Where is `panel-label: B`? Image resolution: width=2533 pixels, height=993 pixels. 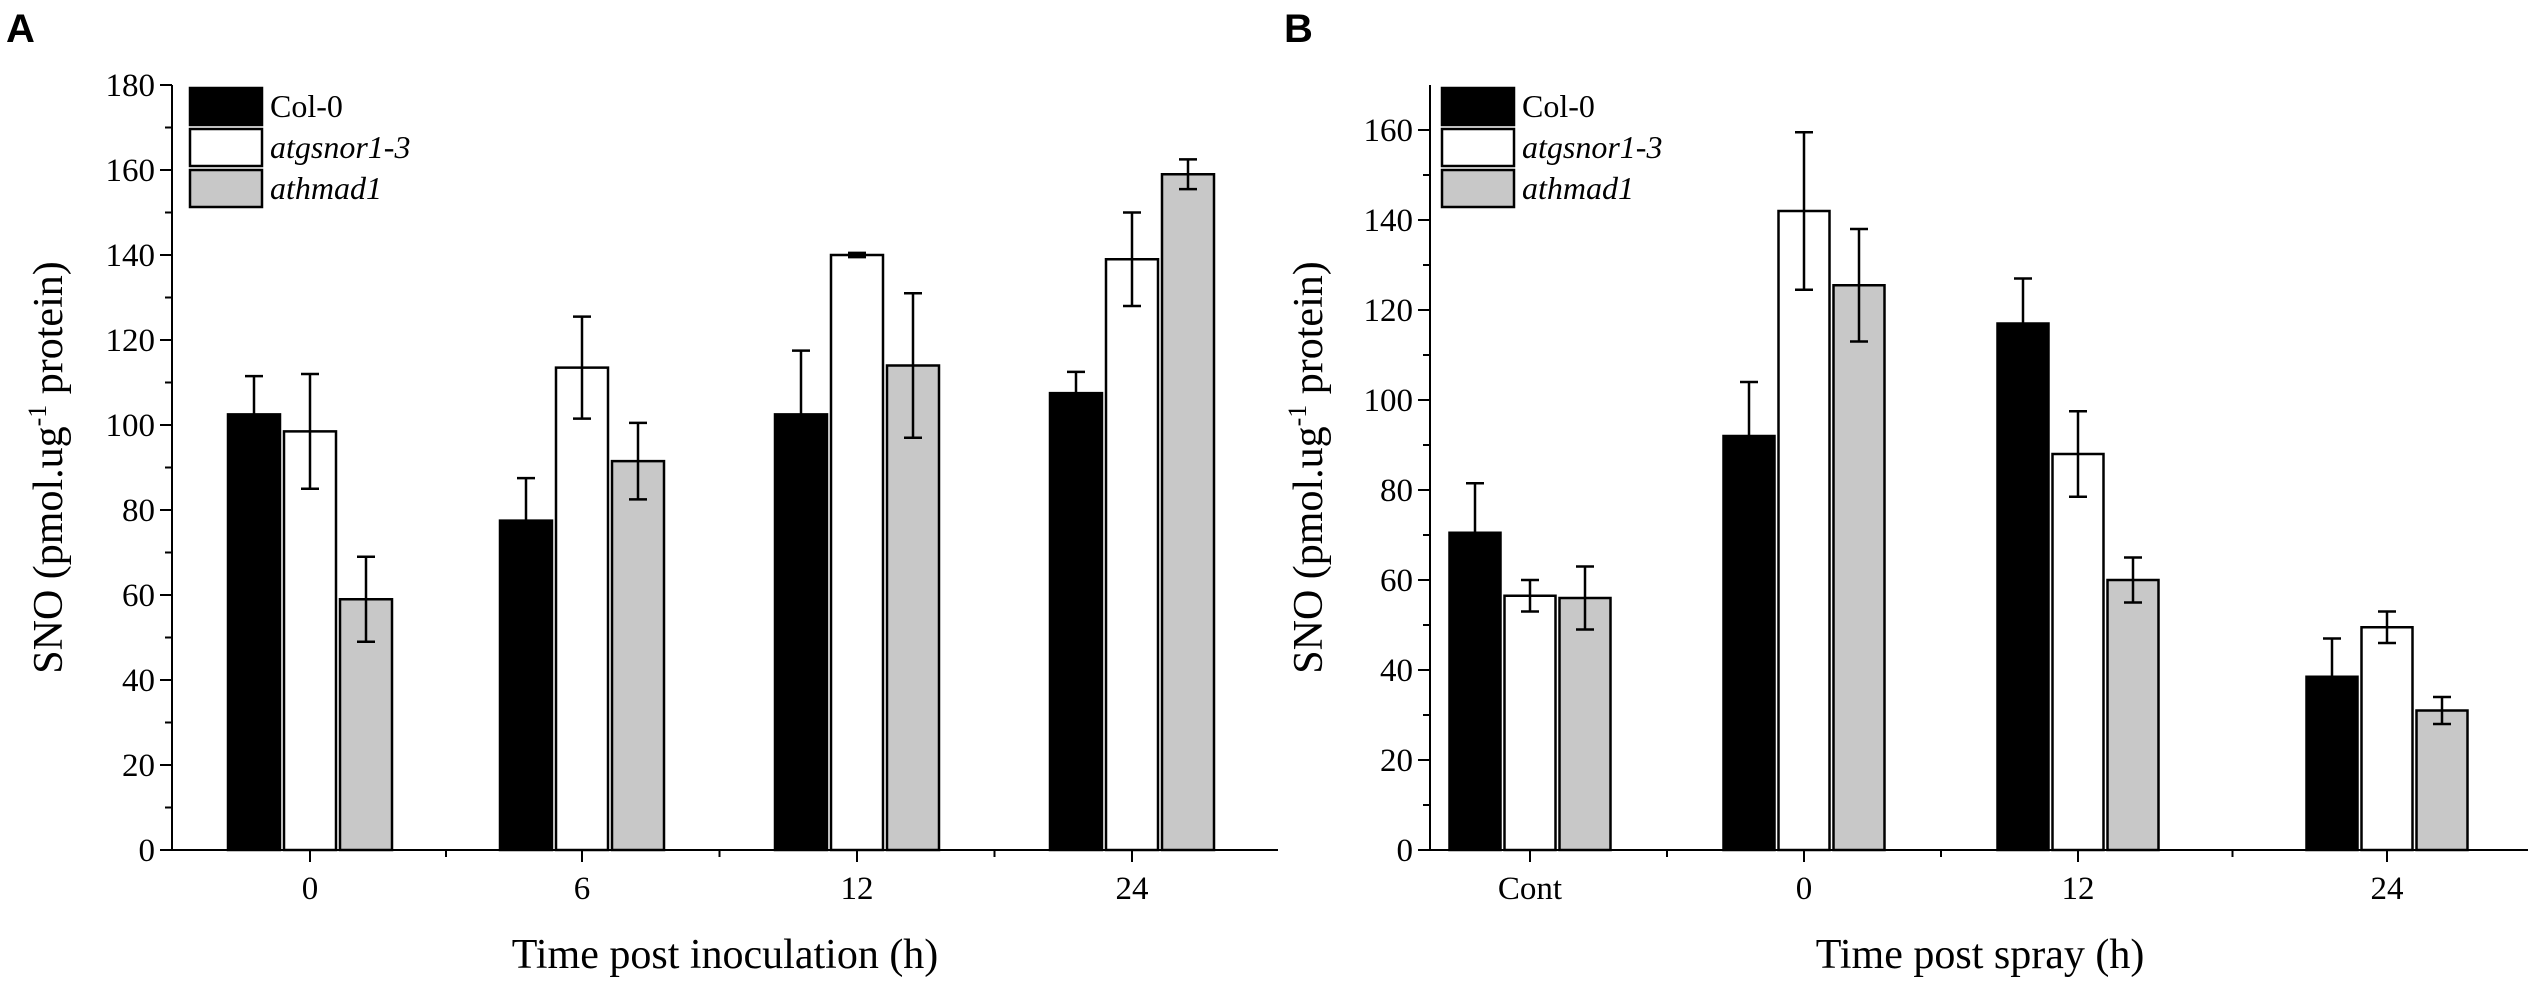
panel-label: B is located at coordinates (1298, 29).